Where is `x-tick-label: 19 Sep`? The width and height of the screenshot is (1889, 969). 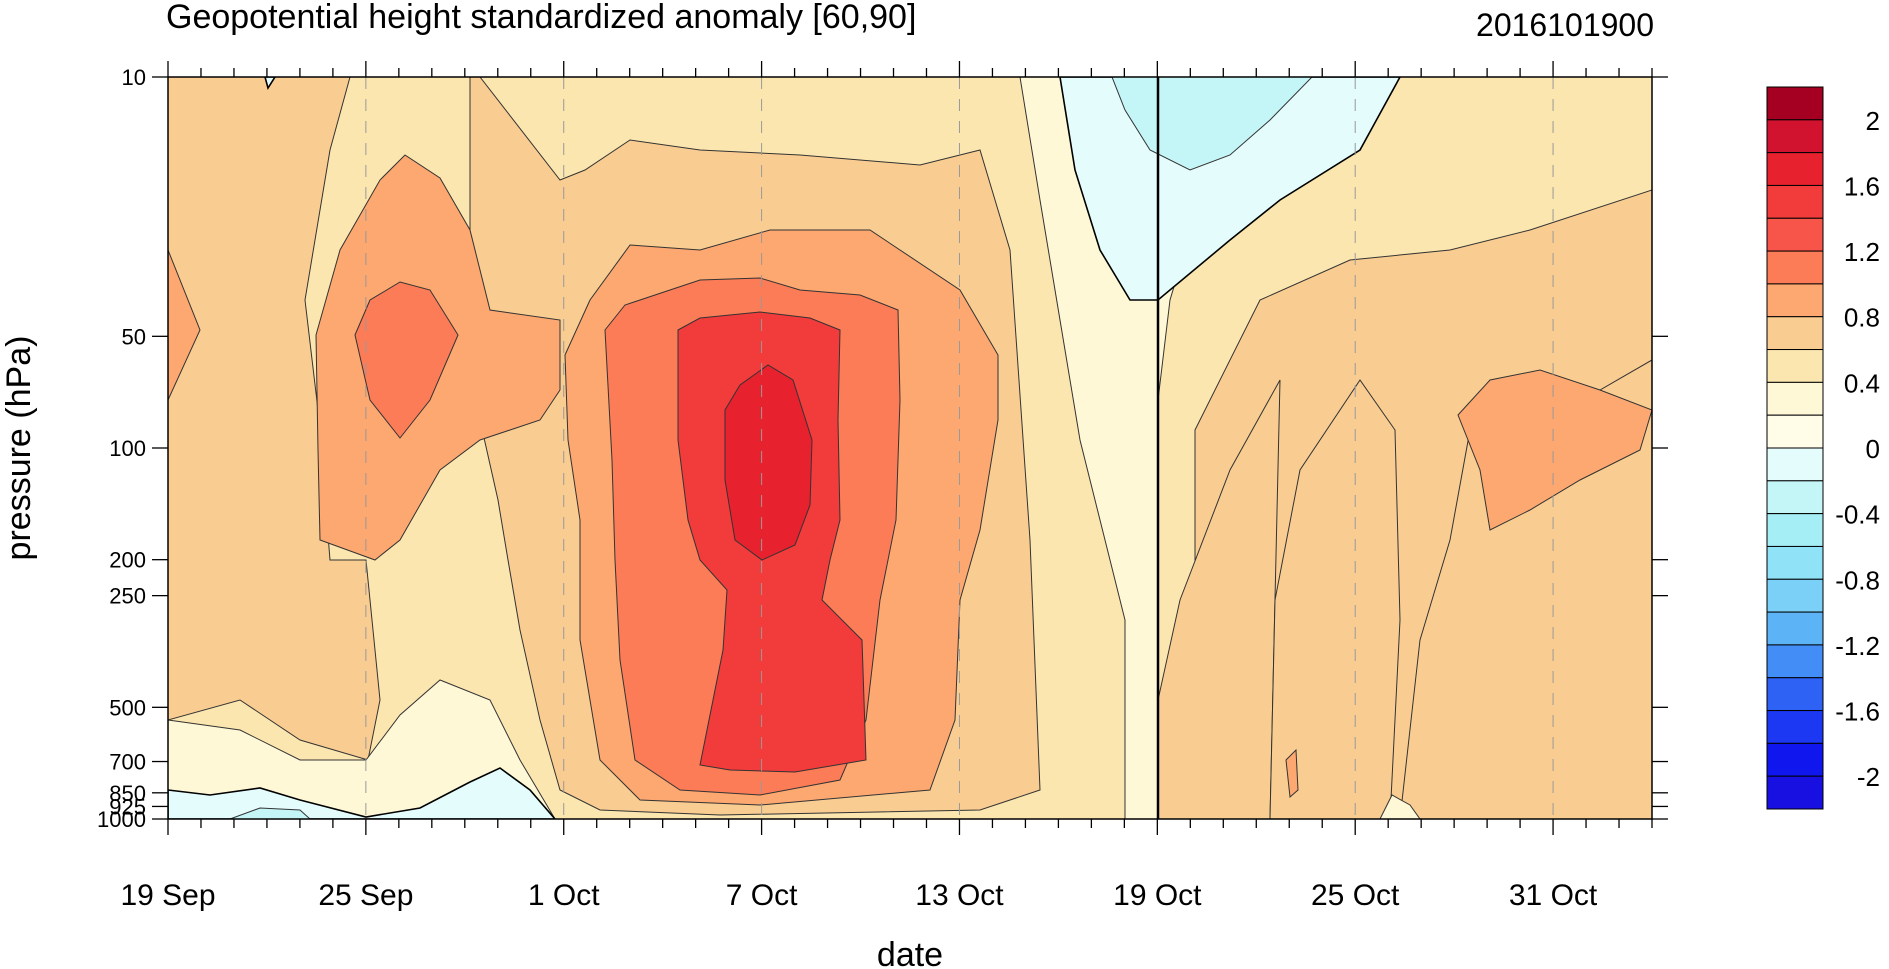
x-tick-label: 19 Sep is located at coordinates (167, 895).